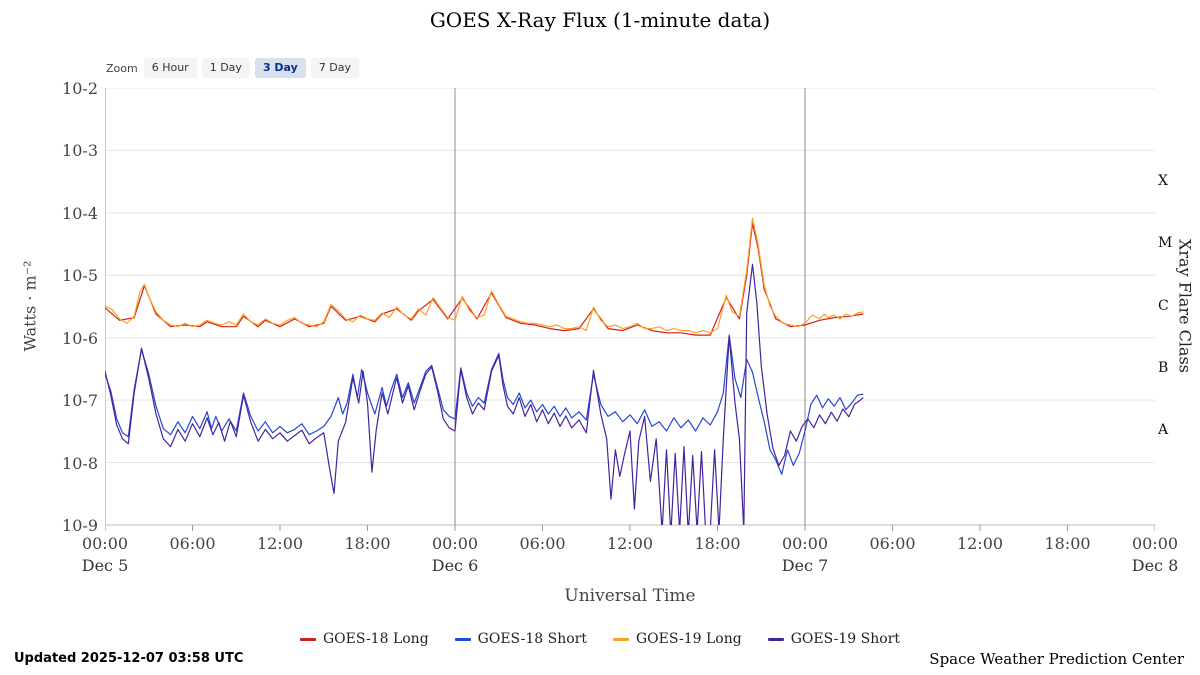 This screenshot has width=1200, height=675. What do you see at coordinates (80, 88) in the screenshot?
I see `y-axis-tick-label: 10-2` at bounding box center [80, 88].